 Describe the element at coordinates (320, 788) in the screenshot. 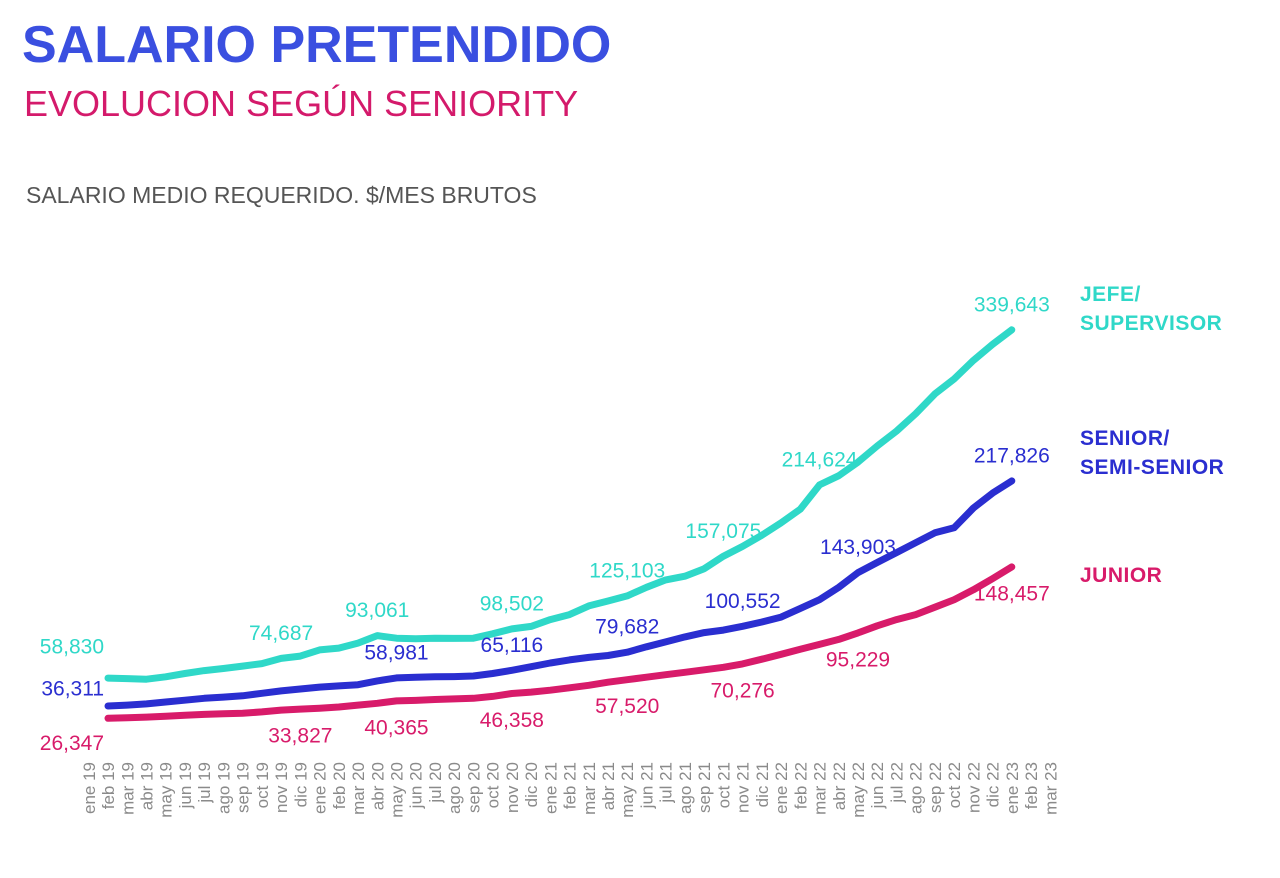

I see `x-tick-label: ene 20` at that location.